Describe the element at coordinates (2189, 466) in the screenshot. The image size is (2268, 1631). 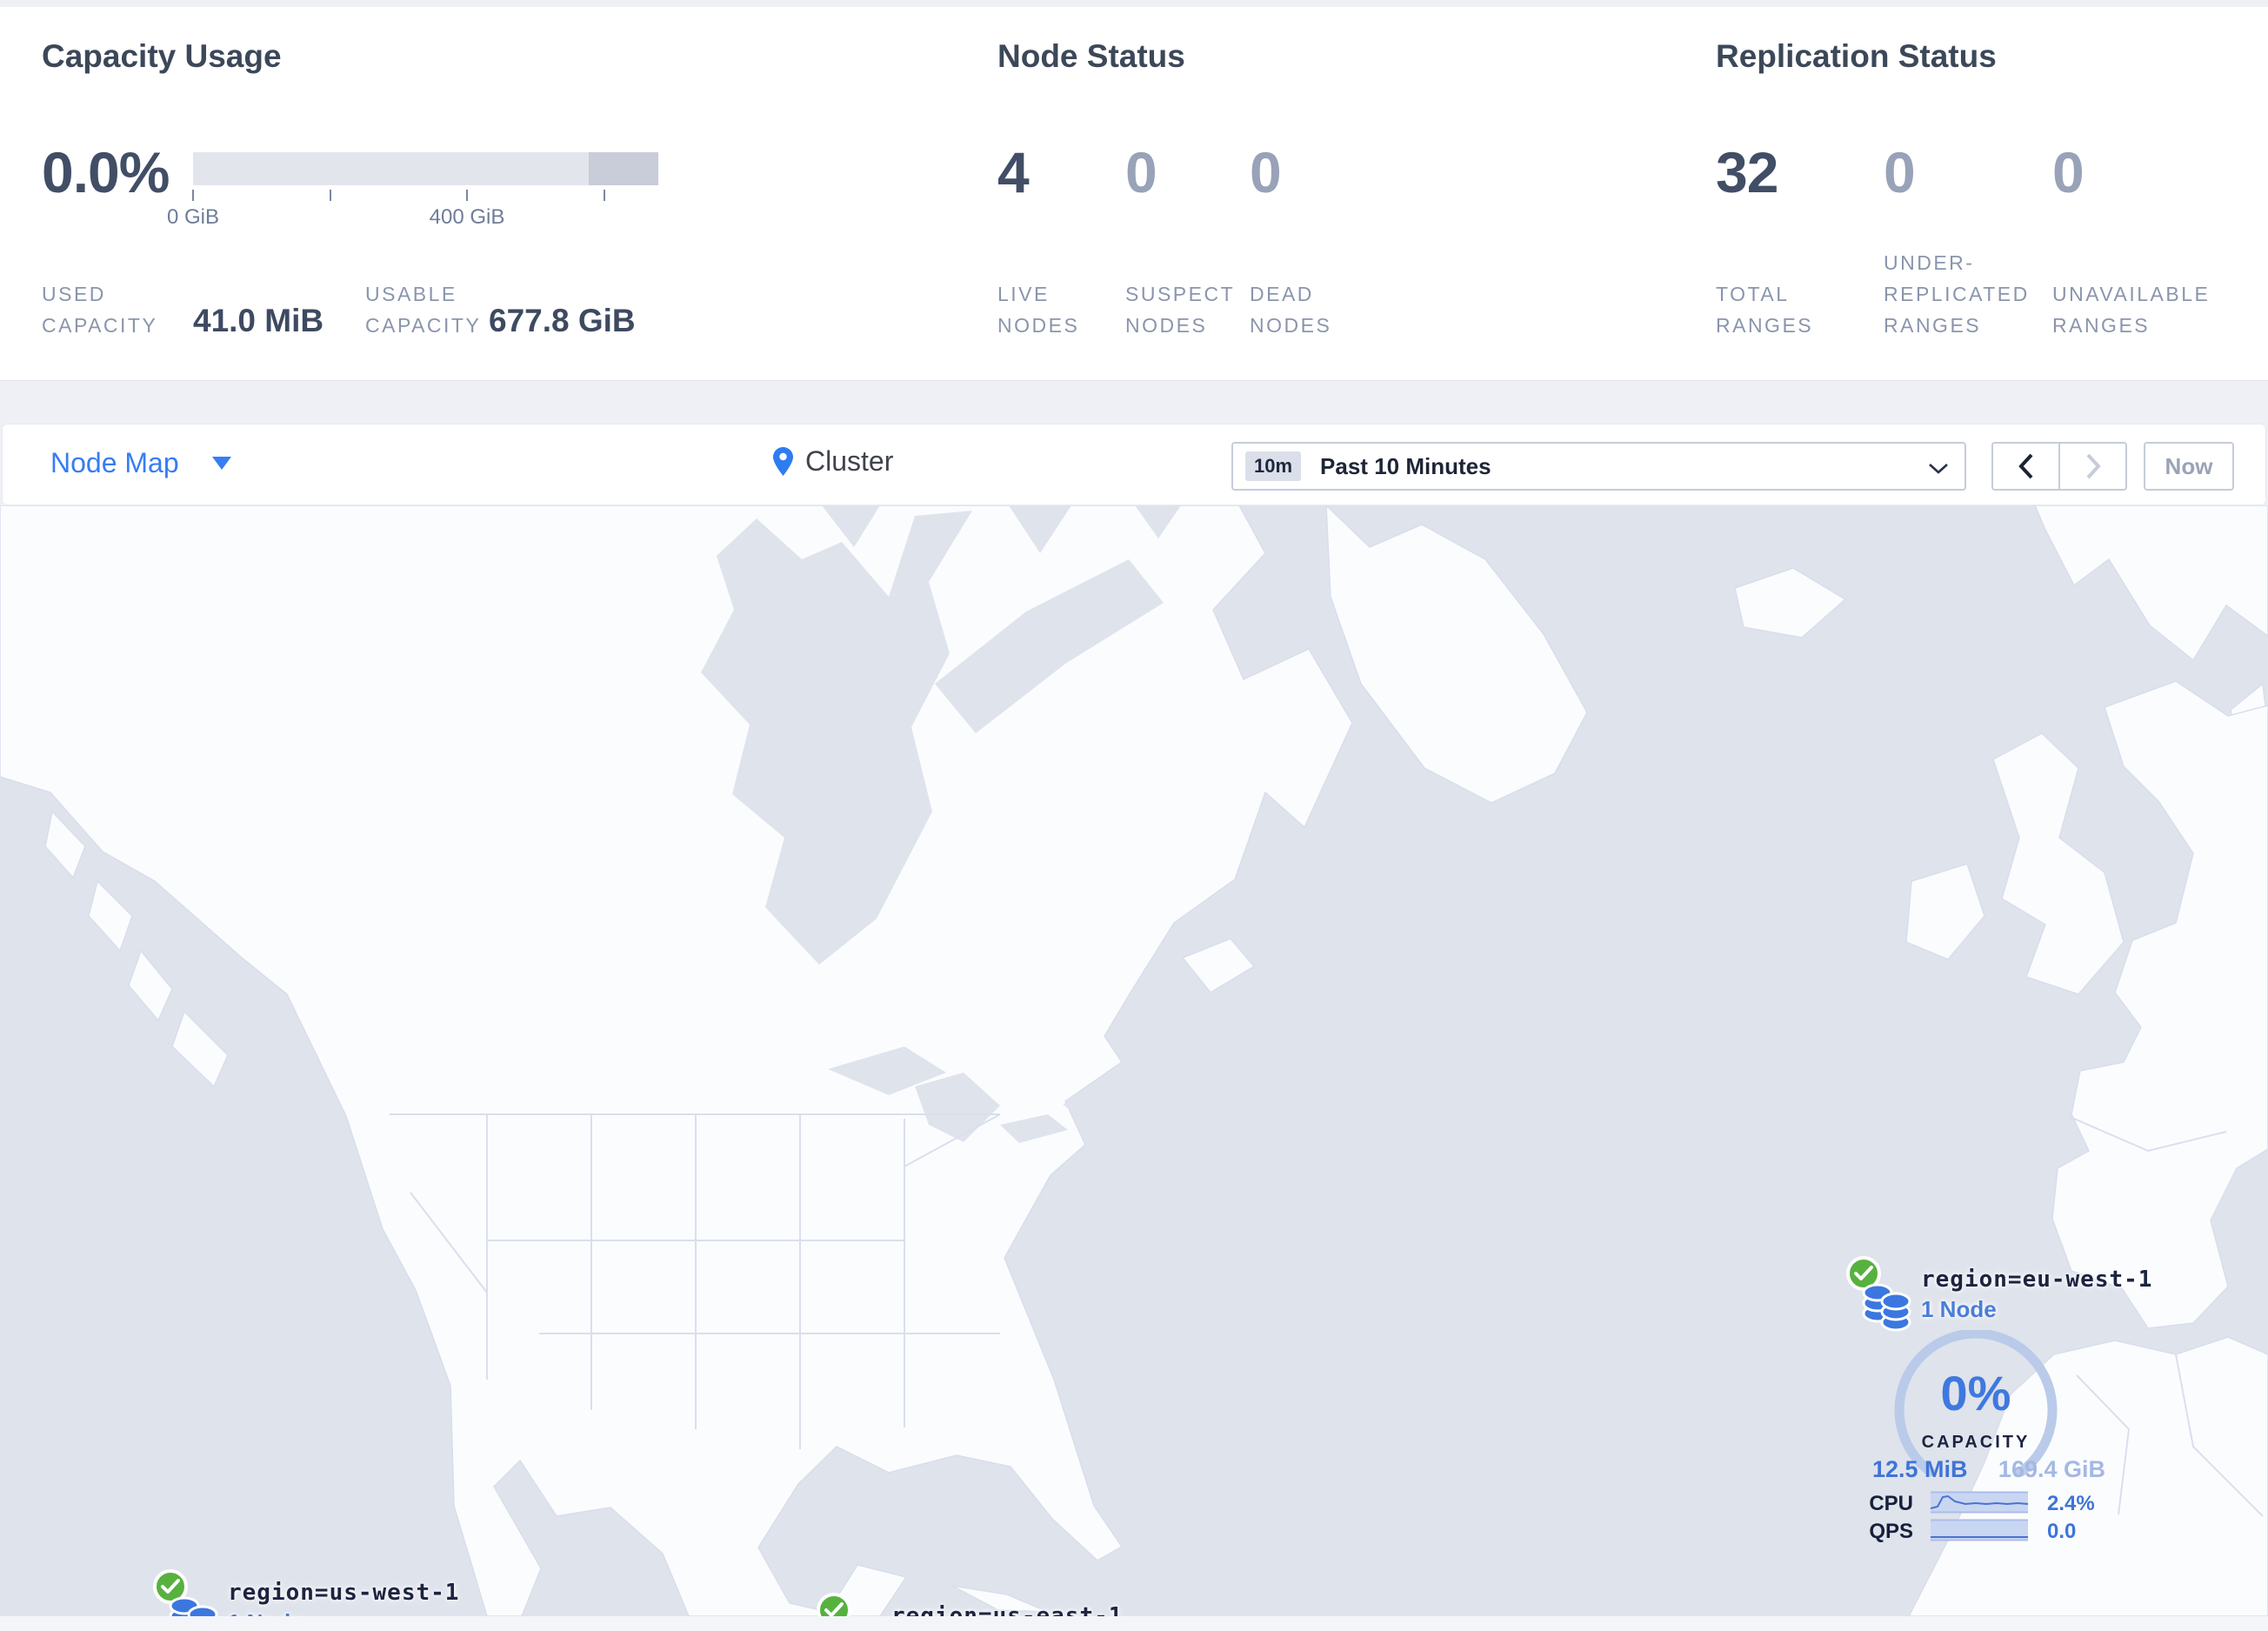
I see `now-button: Now` at that location.